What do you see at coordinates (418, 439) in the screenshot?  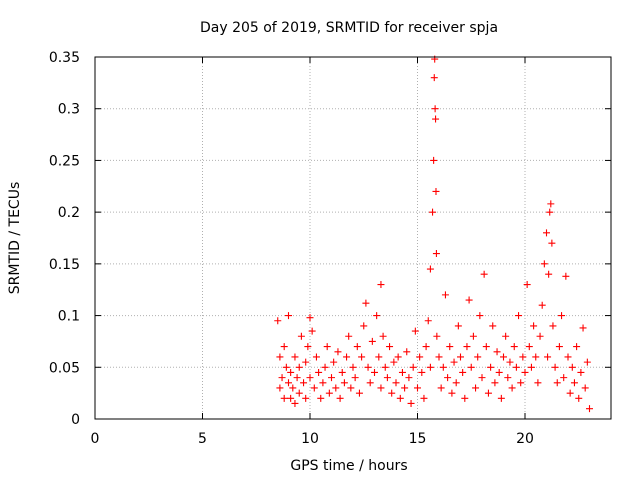 I see `x-tick-label: 15` at bounding box center [418, 439].